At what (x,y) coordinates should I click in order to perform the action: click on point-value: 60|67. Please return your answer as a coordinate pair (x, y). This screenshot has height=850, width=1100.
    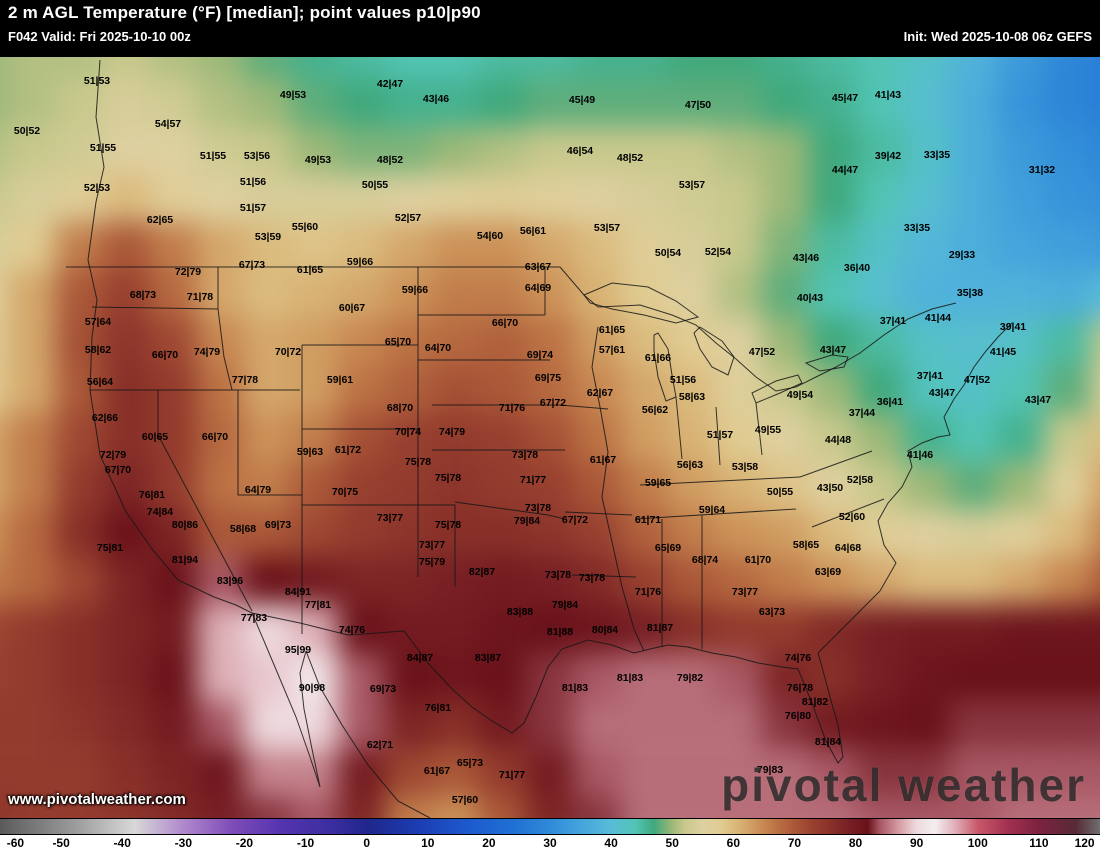
    Looking at the image, I should click on (352, 307).